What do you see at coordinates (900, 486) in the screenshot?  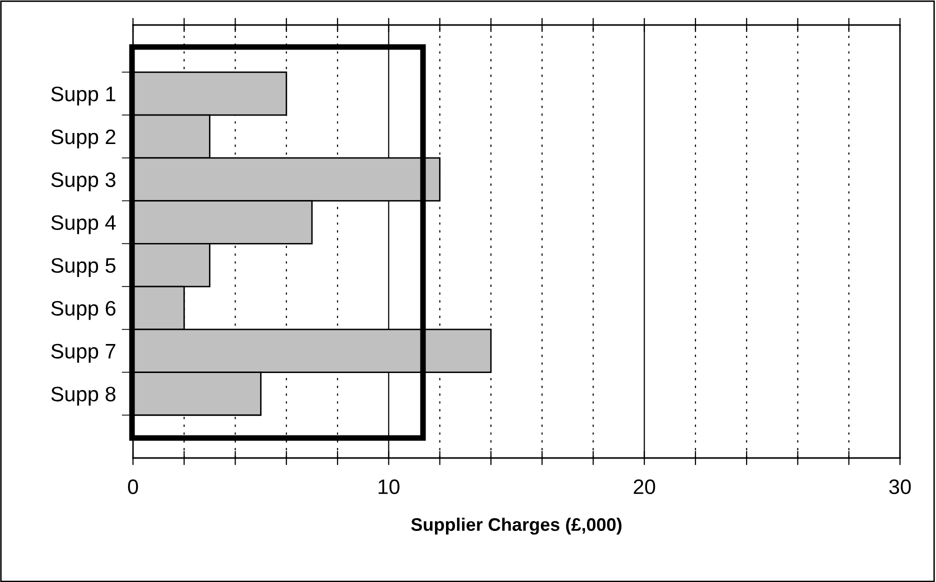 I see `x-tick-label: 30` at bounding box center [900, 486].